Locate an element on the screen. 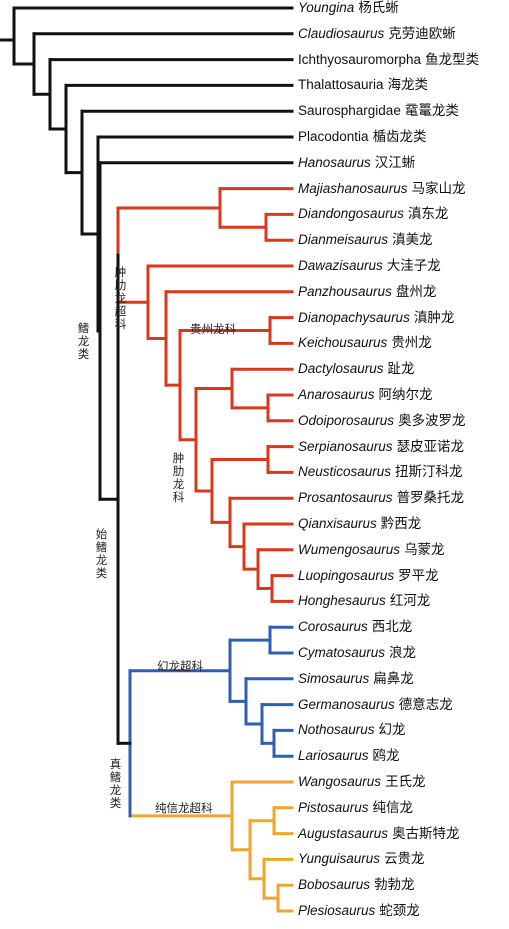 Image resolution: width=509 pixels, height=929 pixels. taxon-chinese-name: 滇肿龙 is located at coordinates (434, 317).